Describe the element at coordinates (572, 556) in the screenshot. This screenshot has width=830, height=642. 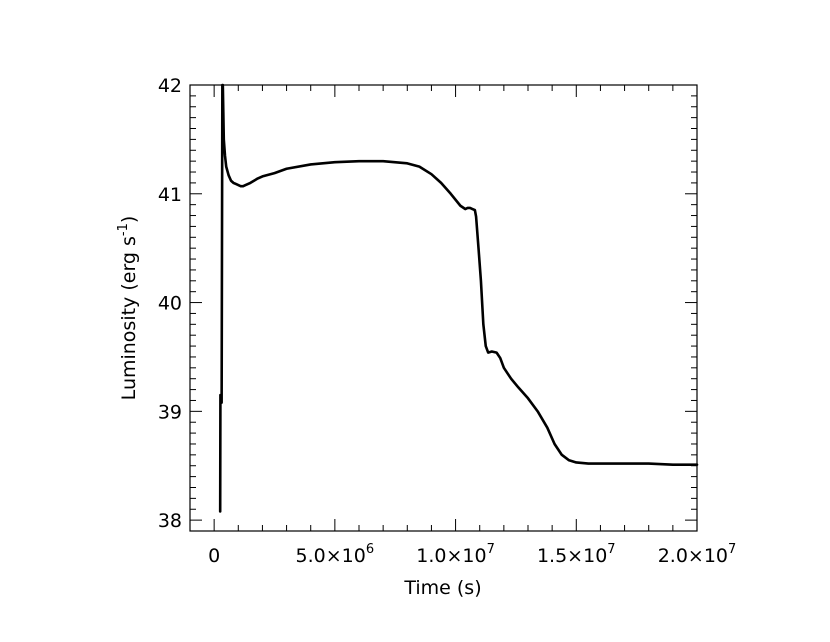
I see `x-tick-label-mantissa: 1.5×10` at that location.